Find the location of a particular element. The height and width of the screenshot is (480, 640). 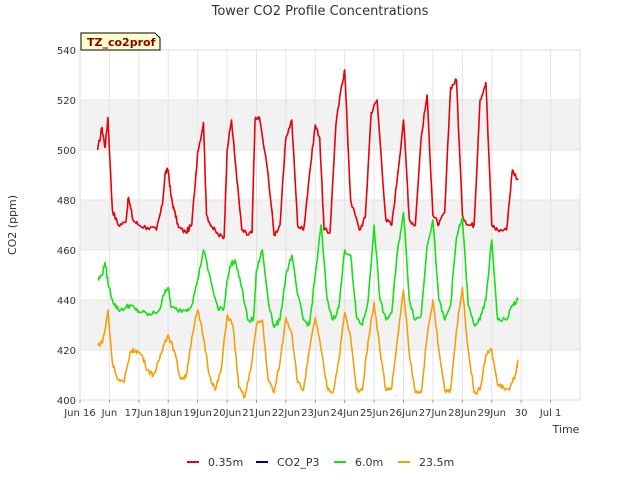

y-tick-label: 520 is located at coordinates (66, 101).